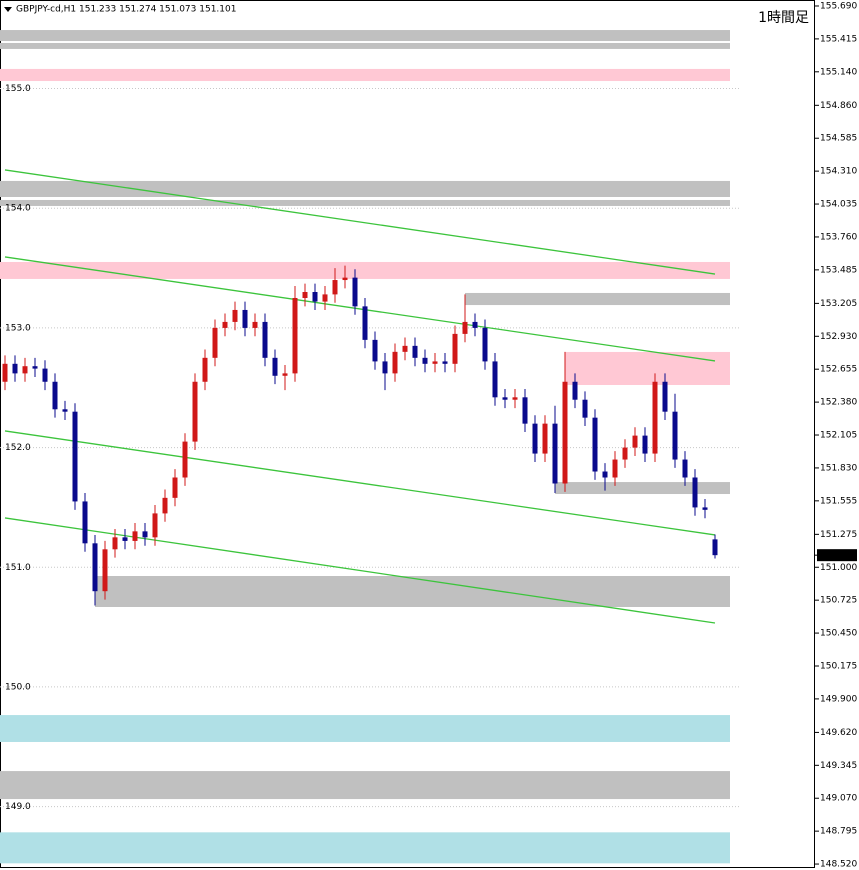  Describe the element at coordinates (838, 237) in the screenshot. I see `y-tick-label: 153.760` at that location.